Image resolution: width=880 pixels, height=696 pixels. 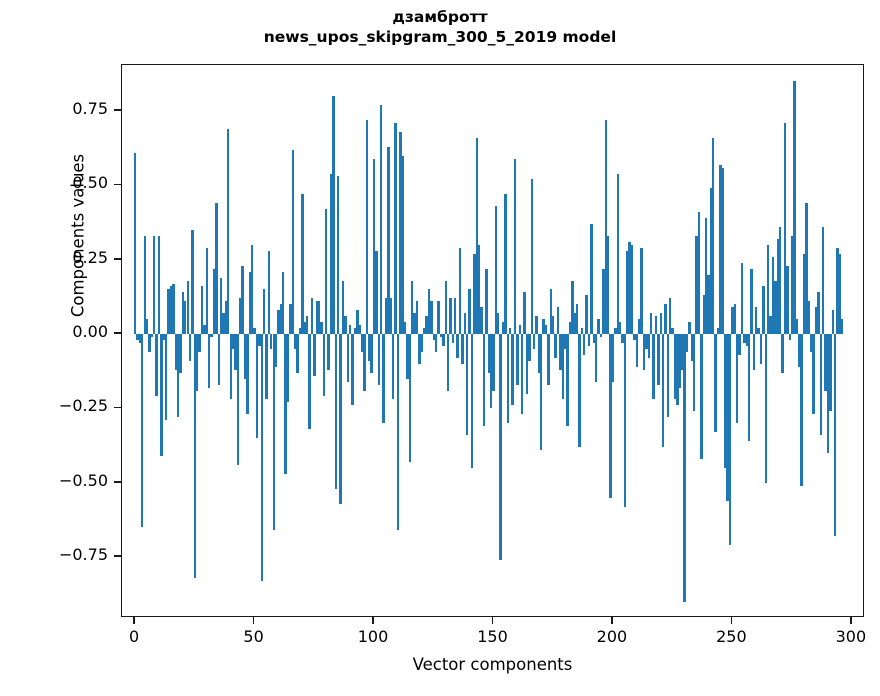 What do you see at coordinates (492, 636) in the screenshot?
I see `x-tick-label: 150` at bounding box center [492, 636].